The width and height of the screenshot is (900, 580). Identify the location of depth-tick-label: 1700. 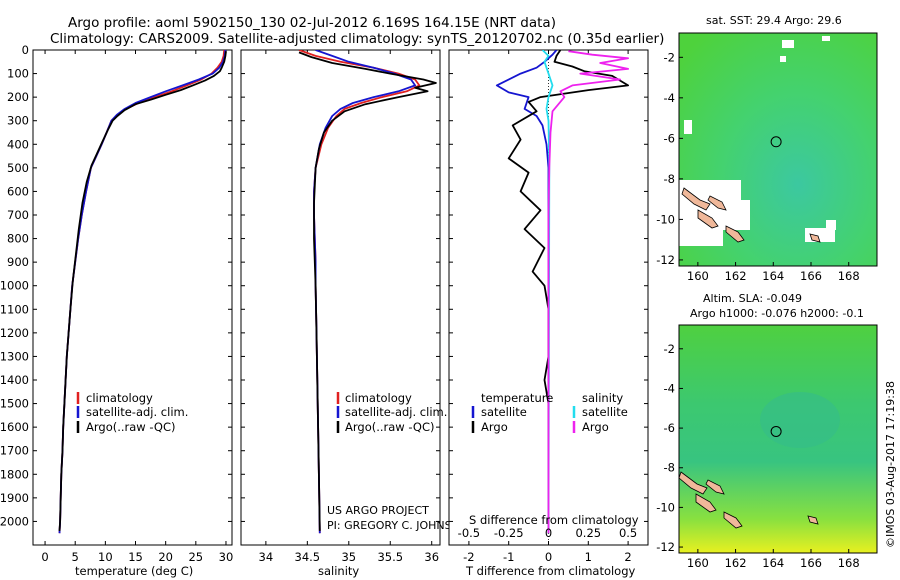
(14, 451).